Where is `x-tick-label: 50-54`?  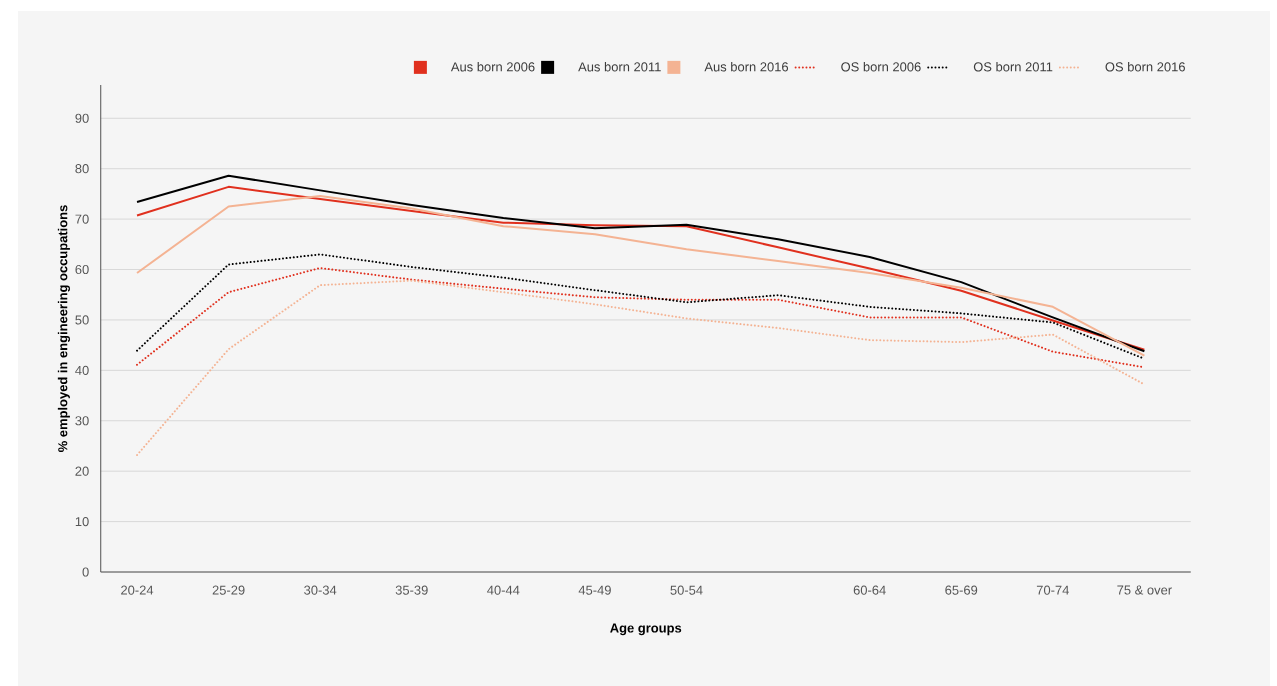
x-tick-label: 50-54 is located at coordinates (686, 590).